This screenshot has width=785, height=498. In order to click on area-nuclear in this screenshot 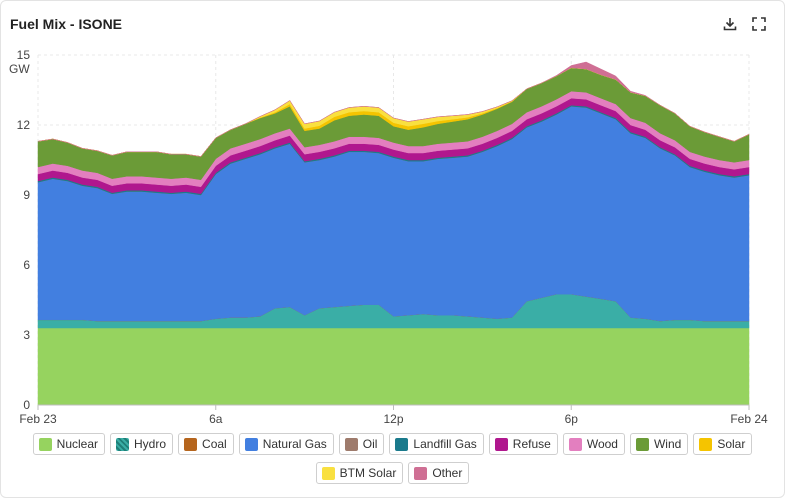, I will do `click(393, 366)`.